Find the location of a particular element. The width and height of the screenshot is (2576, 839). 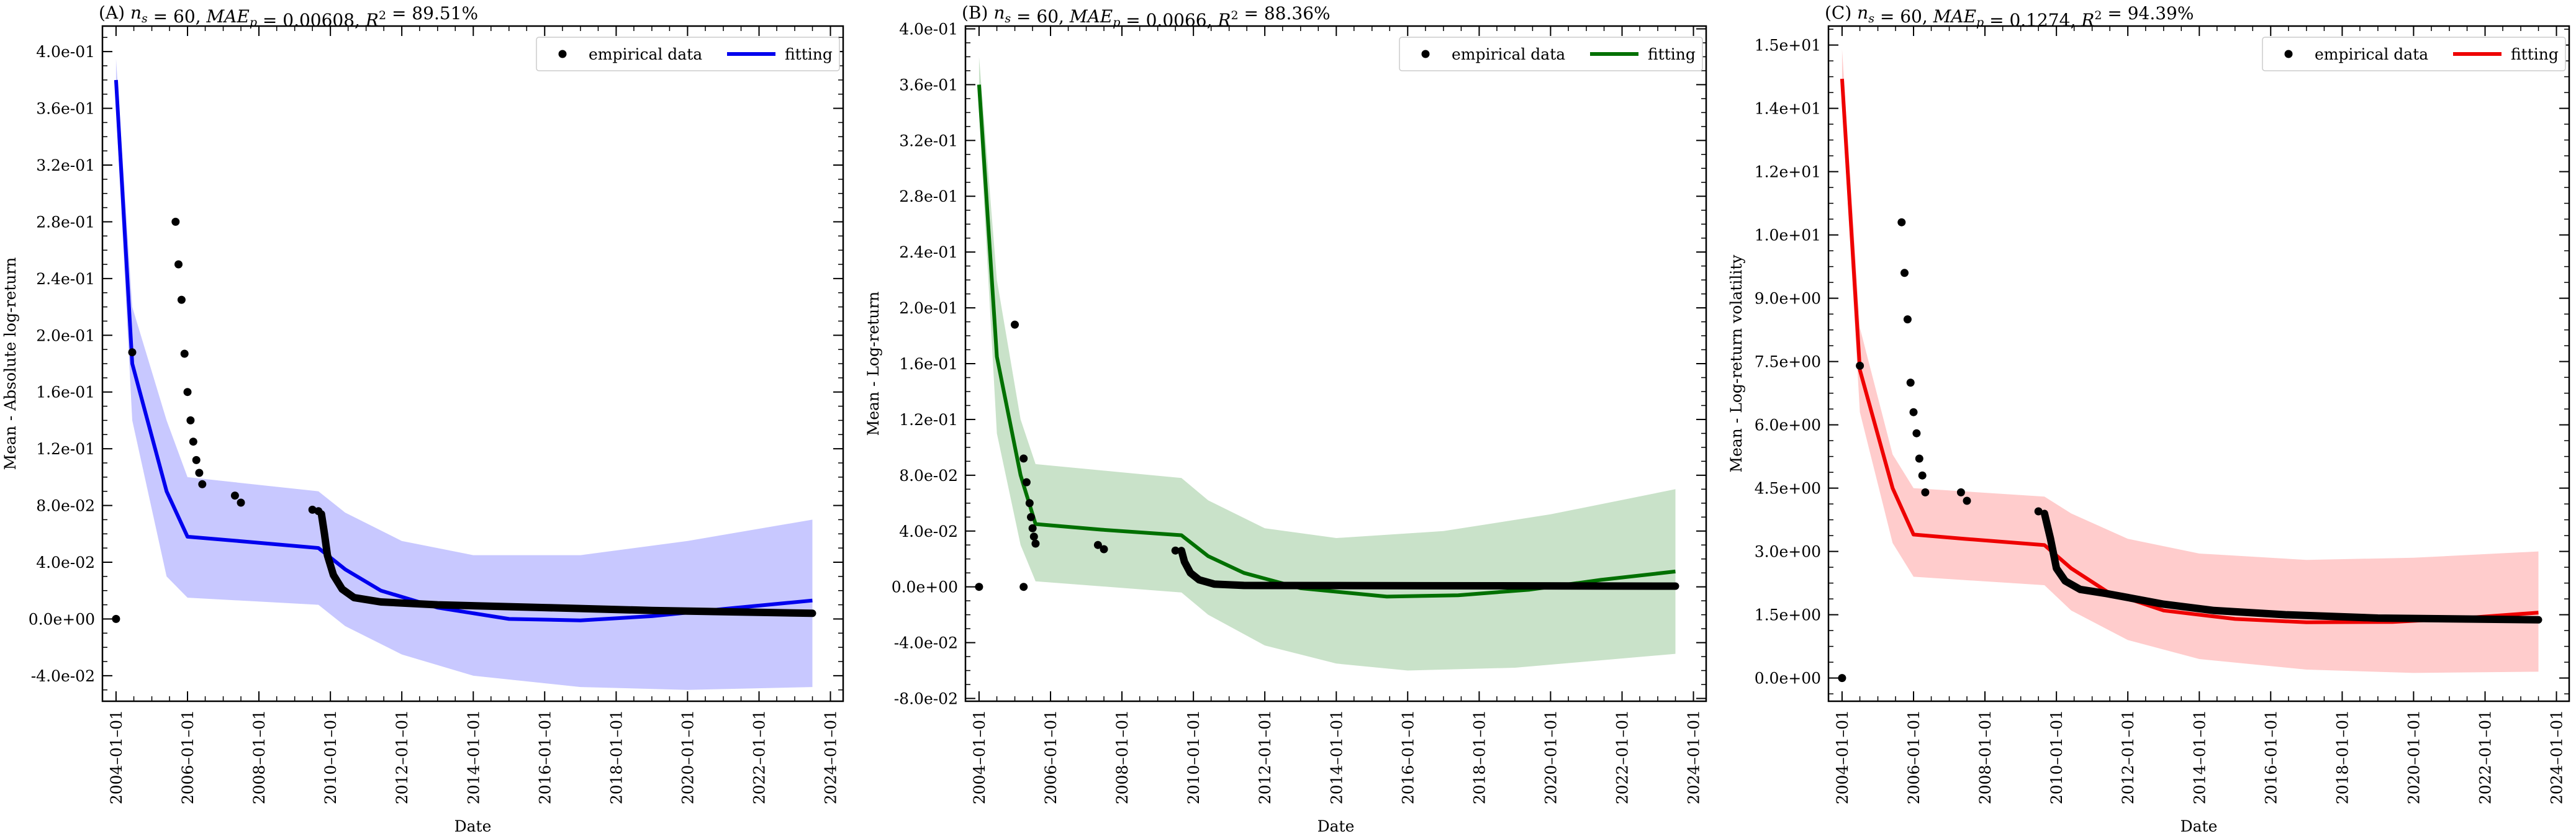

x-tick-label: 2008–01–01 is located at coordinates (259, 757).